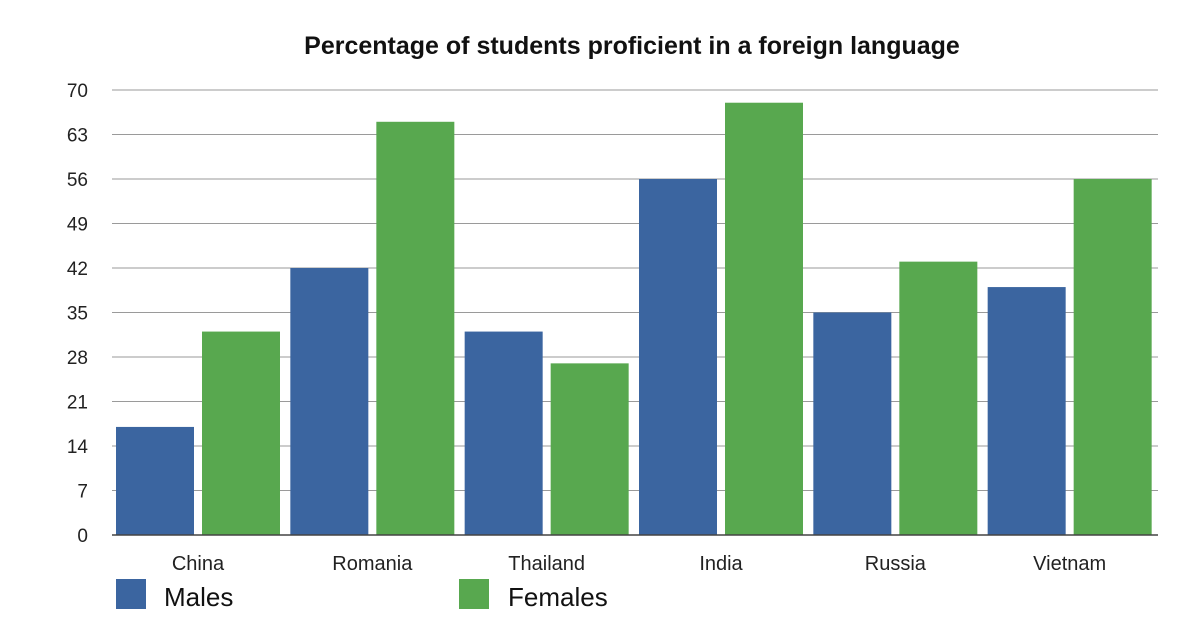  Describe the element at coordinates (329, 401) in the screenshot. I see `bar-males-romania` at that location.